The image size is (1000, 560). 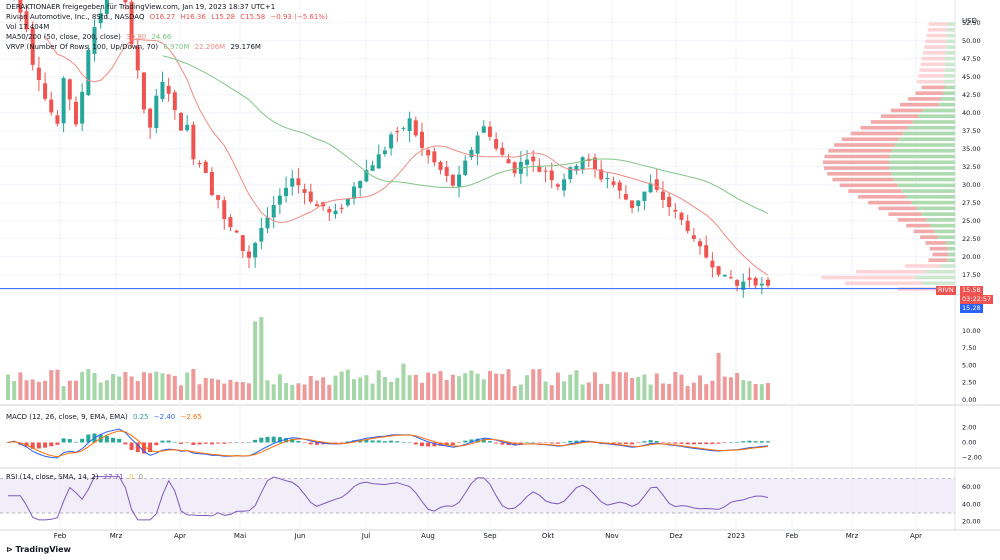 What do you see at coordinates (971, 522) in the screenshot?
I see `rsi-tick-label: 20.00` at bounding box center [971, 522].